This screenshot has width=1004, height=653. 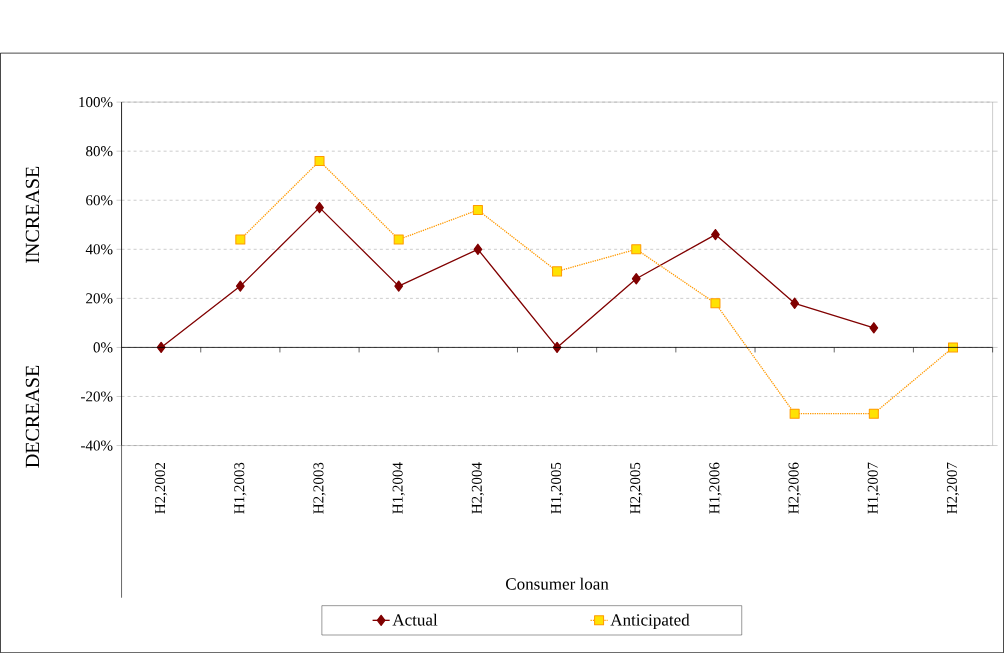 I want to click on x-tick-label: H2,2004, so click(x=478, y=488).